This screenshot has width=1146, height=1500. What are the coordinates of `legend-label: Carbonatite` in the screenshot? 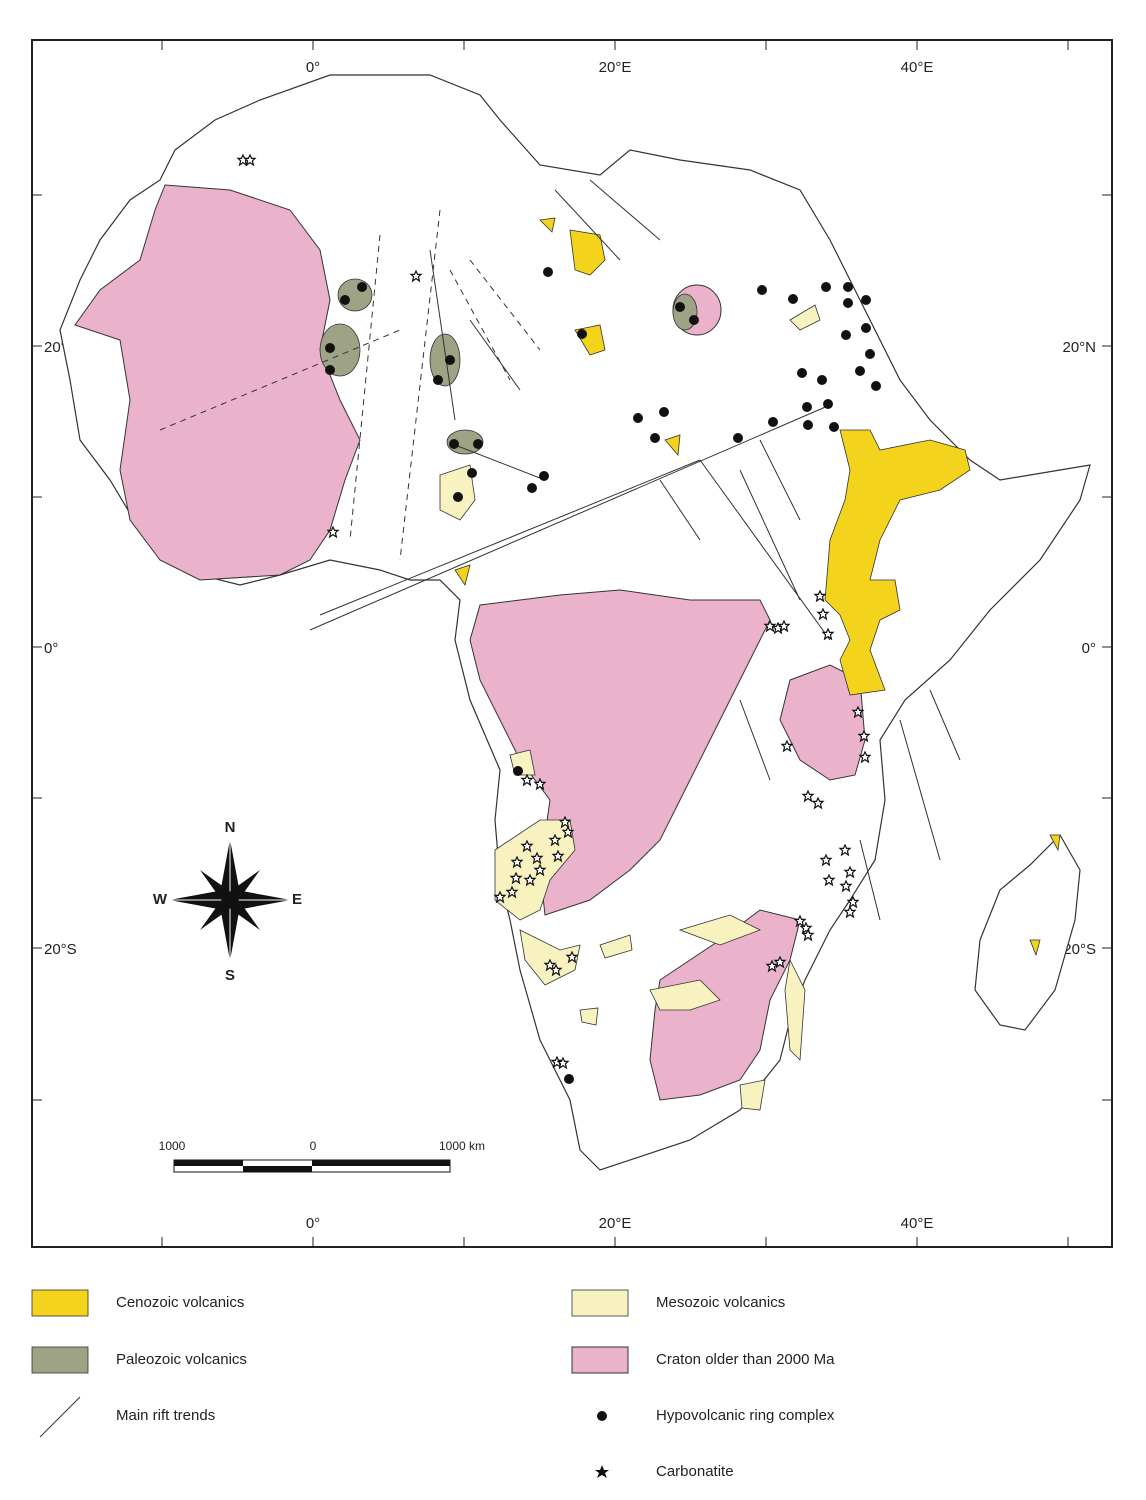 It's located at (695, 1471).